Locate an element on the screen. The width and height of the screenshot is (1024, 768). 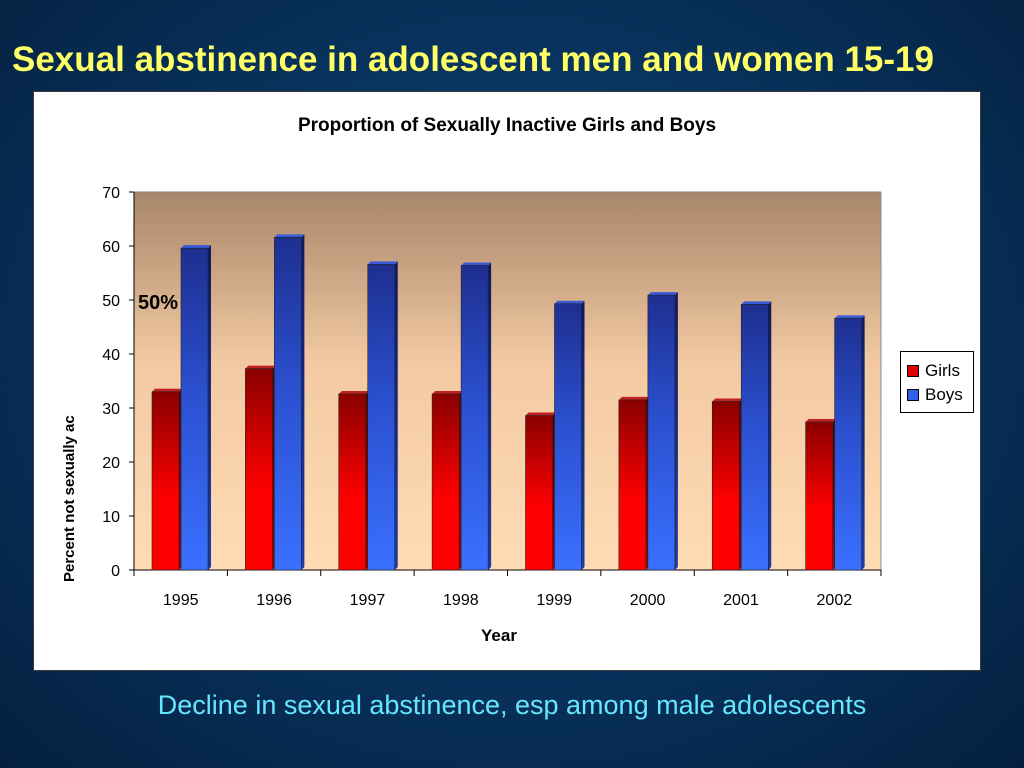
legend-label-boys: Boys is located at coordinates (944, 394).